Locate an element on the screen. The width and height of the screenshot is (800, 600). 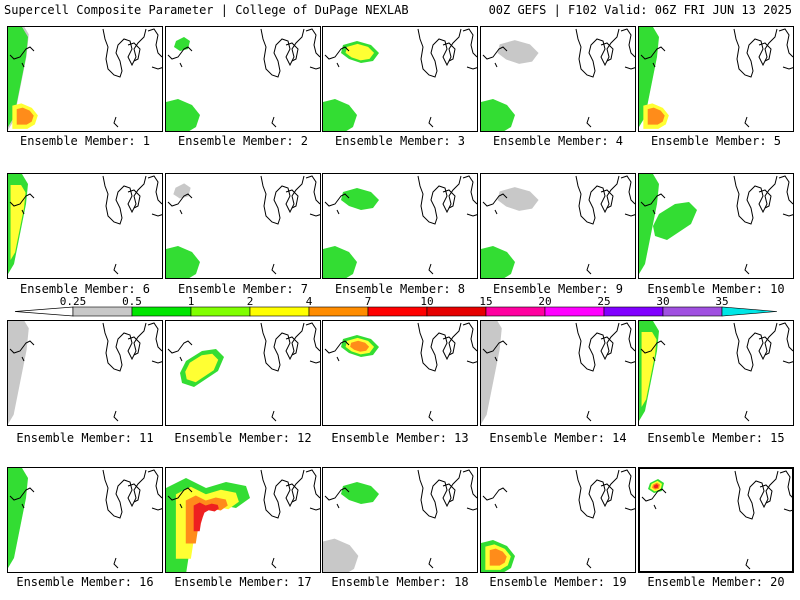
ensemble-member-label: Ensemble Member: 5 is located at coordinates (716, 141).